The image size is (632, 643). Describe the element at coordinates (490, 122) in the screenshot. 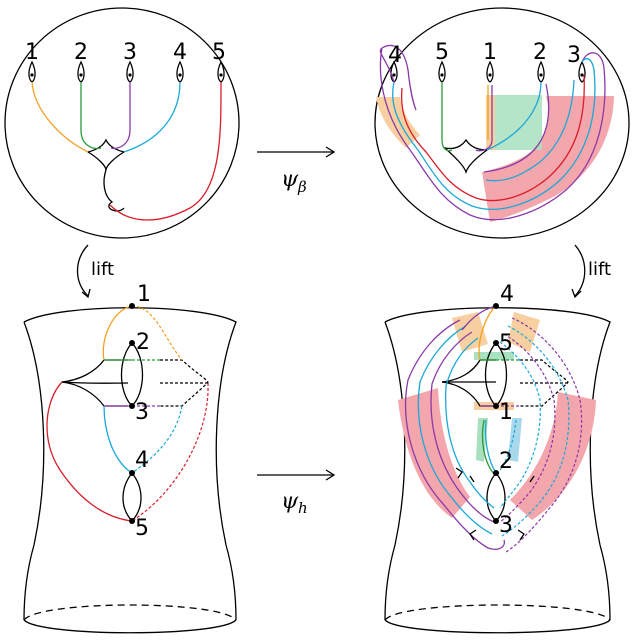

I see `band-orange-small` at that location.